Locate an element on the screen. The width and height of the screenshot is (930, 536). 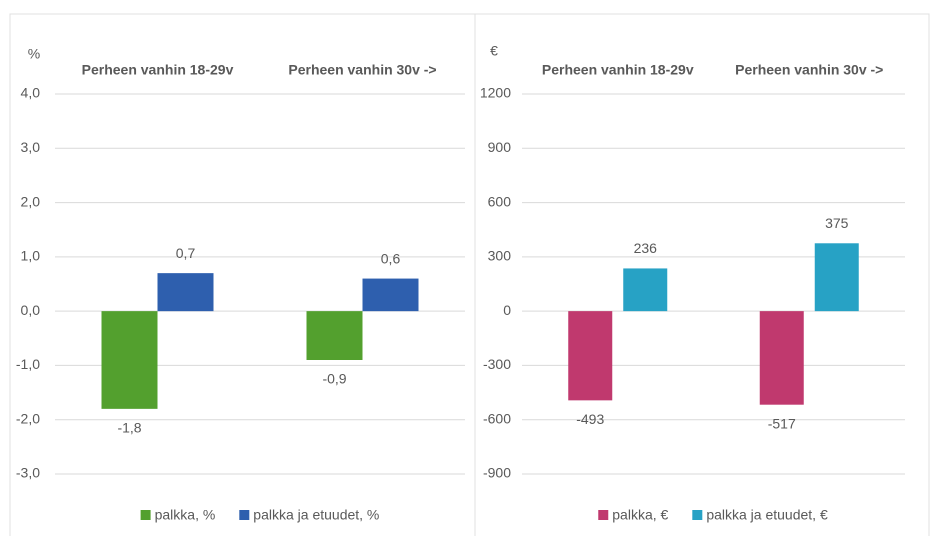
data-label: 375 is located at coordinates (837, 223).